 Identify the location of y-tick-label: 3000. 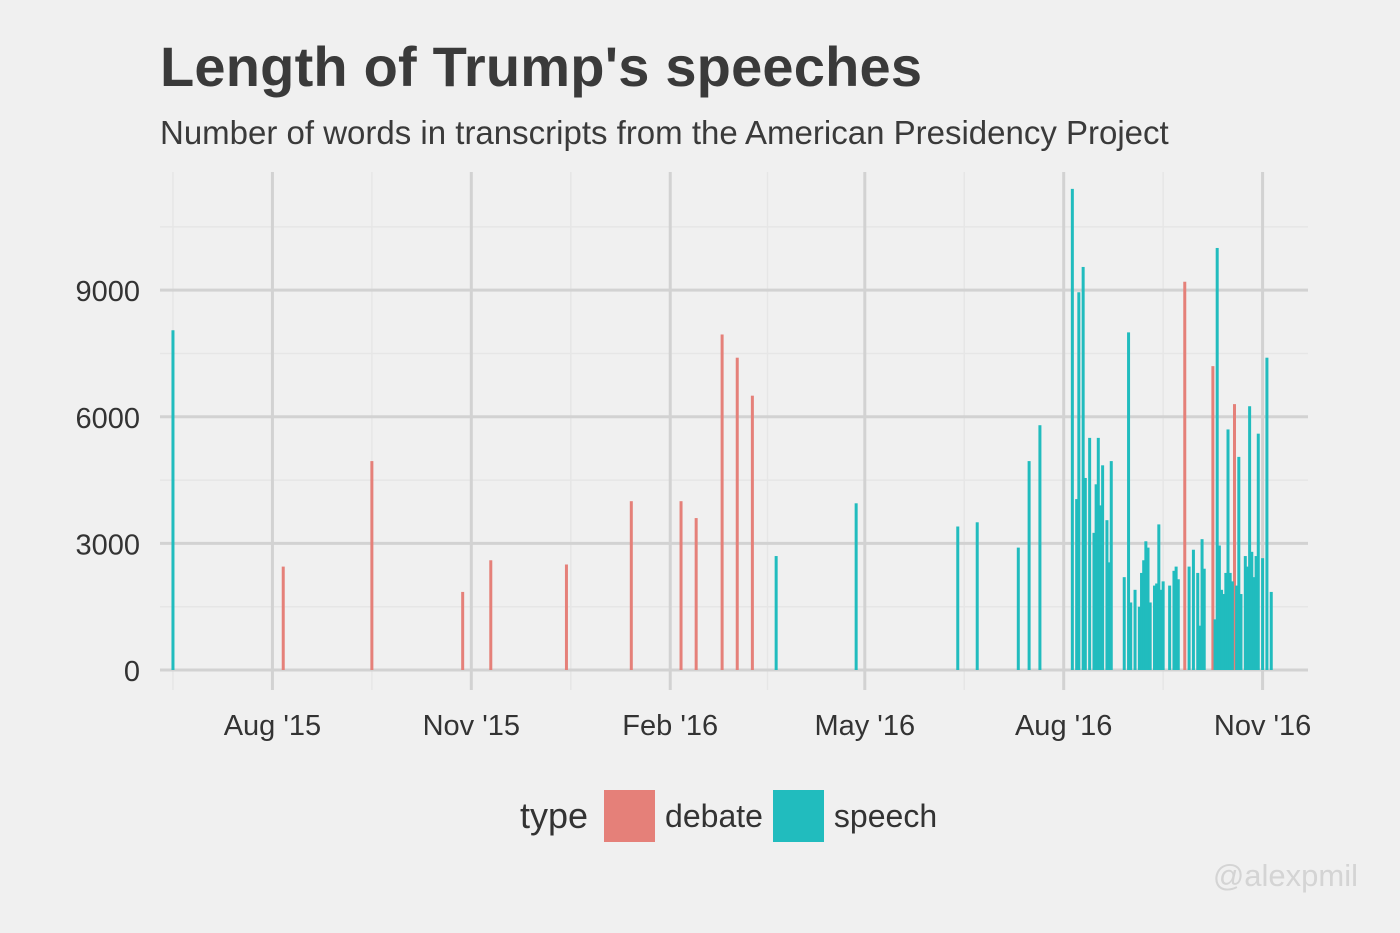
(107, 545).